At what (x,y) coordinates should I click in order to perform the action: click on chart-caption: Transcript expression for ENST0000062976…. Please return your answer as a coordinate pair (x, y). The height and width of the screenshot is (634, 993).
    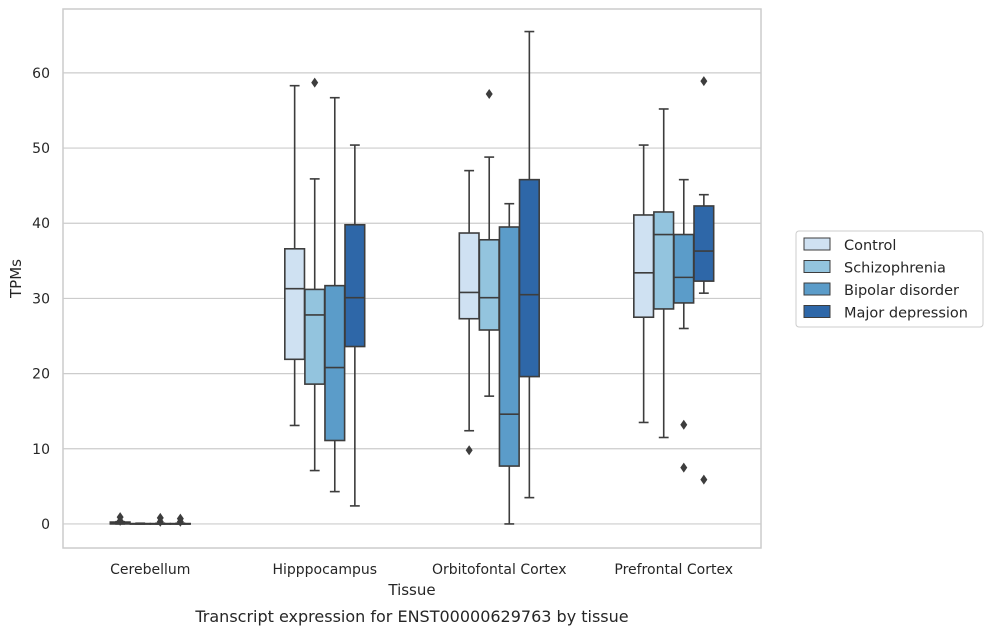
    Looking at the image, I should click on (411, 616).